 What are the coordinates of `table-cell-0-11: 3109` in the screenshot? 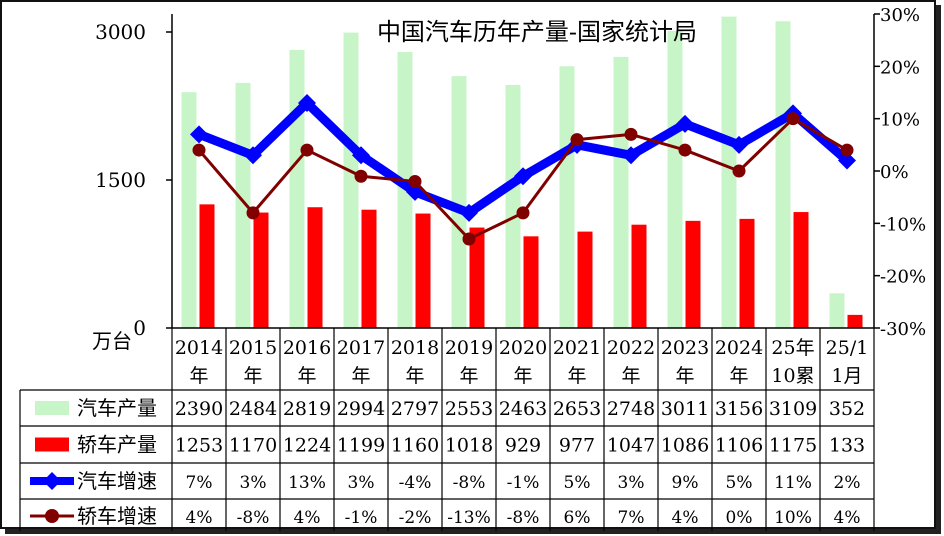 It's located at (793, 409).